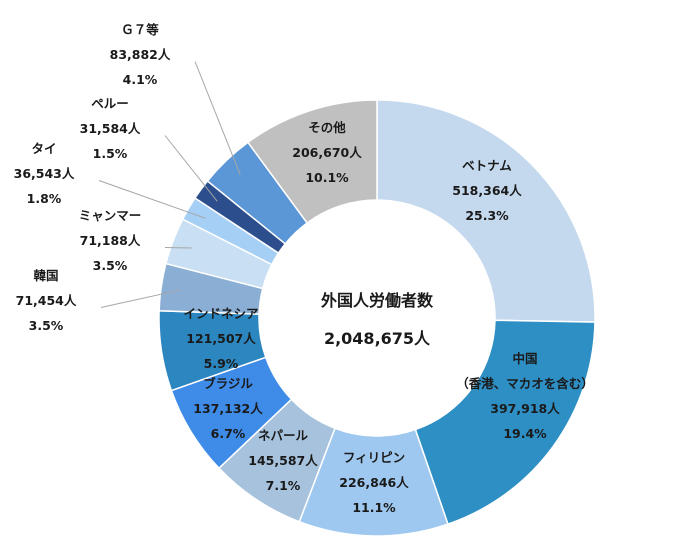 The width and height of the screenshot is (683, 549). I want to click on slice-10-percent-label: 4.1%, so click(140, 79).